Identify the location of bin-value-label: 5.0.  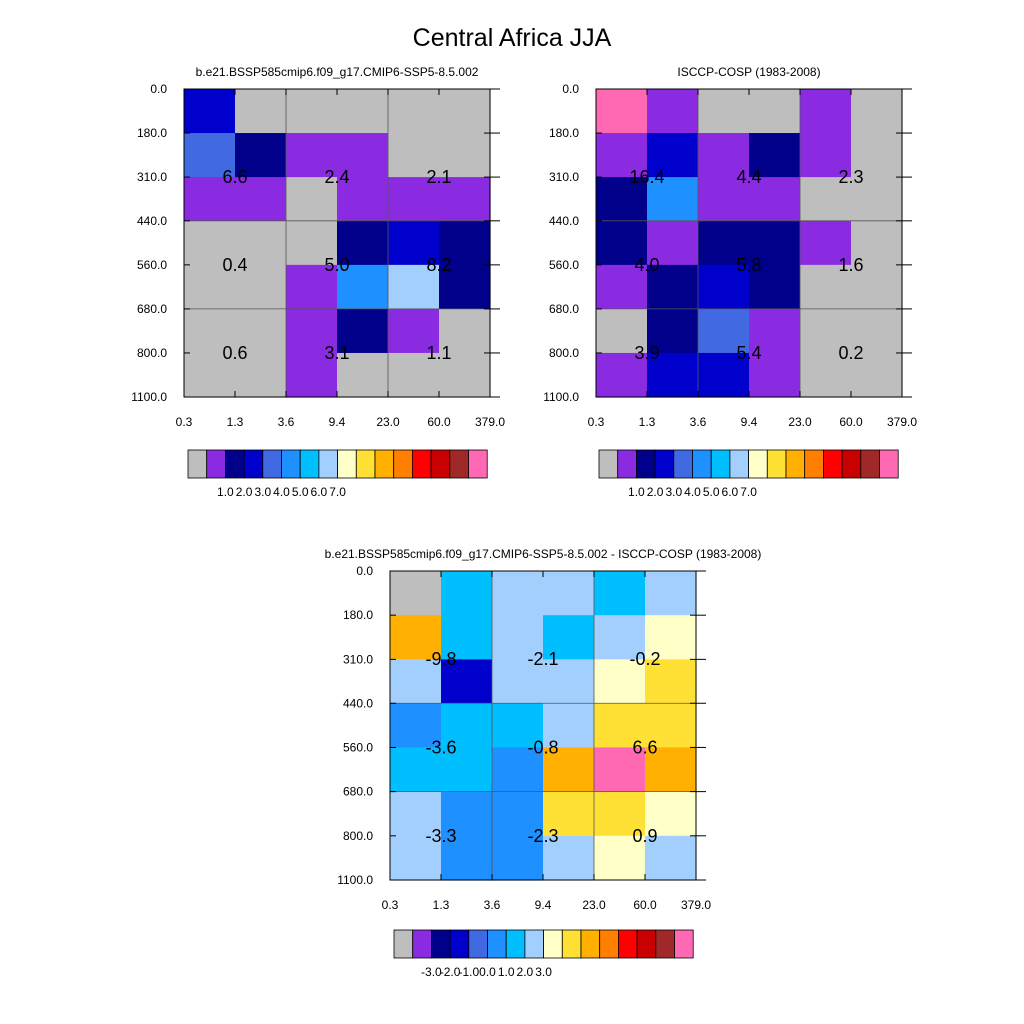
(336, 265).